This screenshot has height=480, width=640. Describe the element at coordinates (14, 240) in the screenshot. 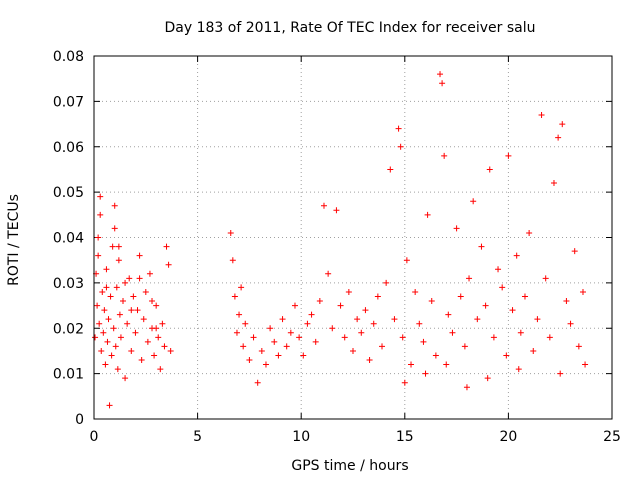

I see `y-axis-label: ROTI / TECUs` at that location.